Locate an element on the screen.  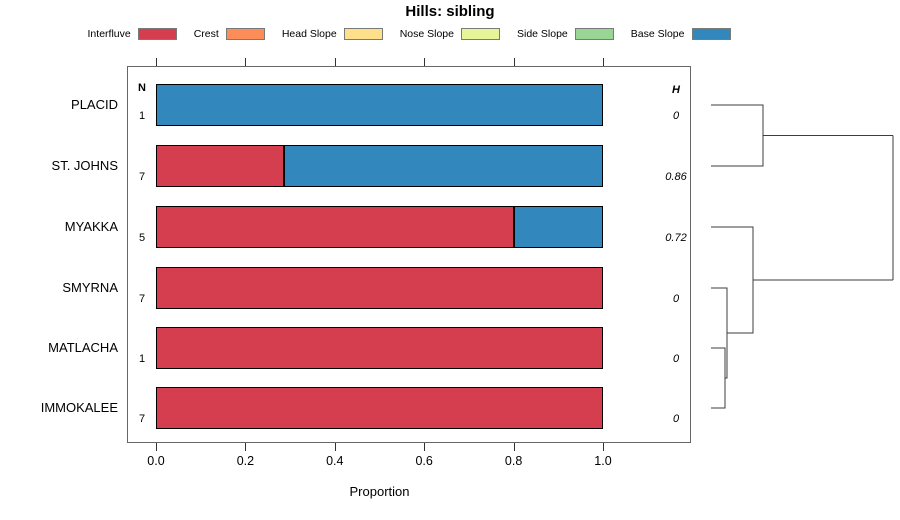
h-value: 0.72 is located at coordinates (676, 238).